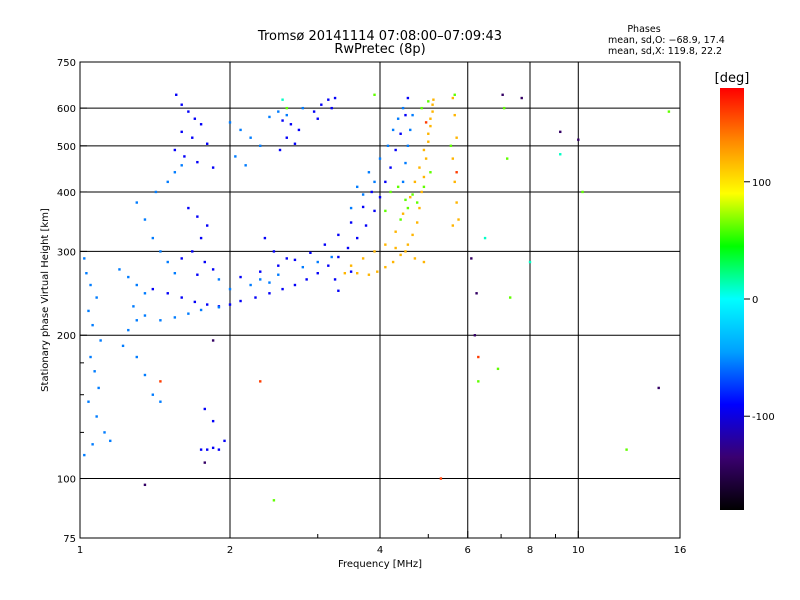  What do you see at coordinates (66, 63) in the screenshot?
I see `y-tick-label: 750` at bounding box center [66, 63].